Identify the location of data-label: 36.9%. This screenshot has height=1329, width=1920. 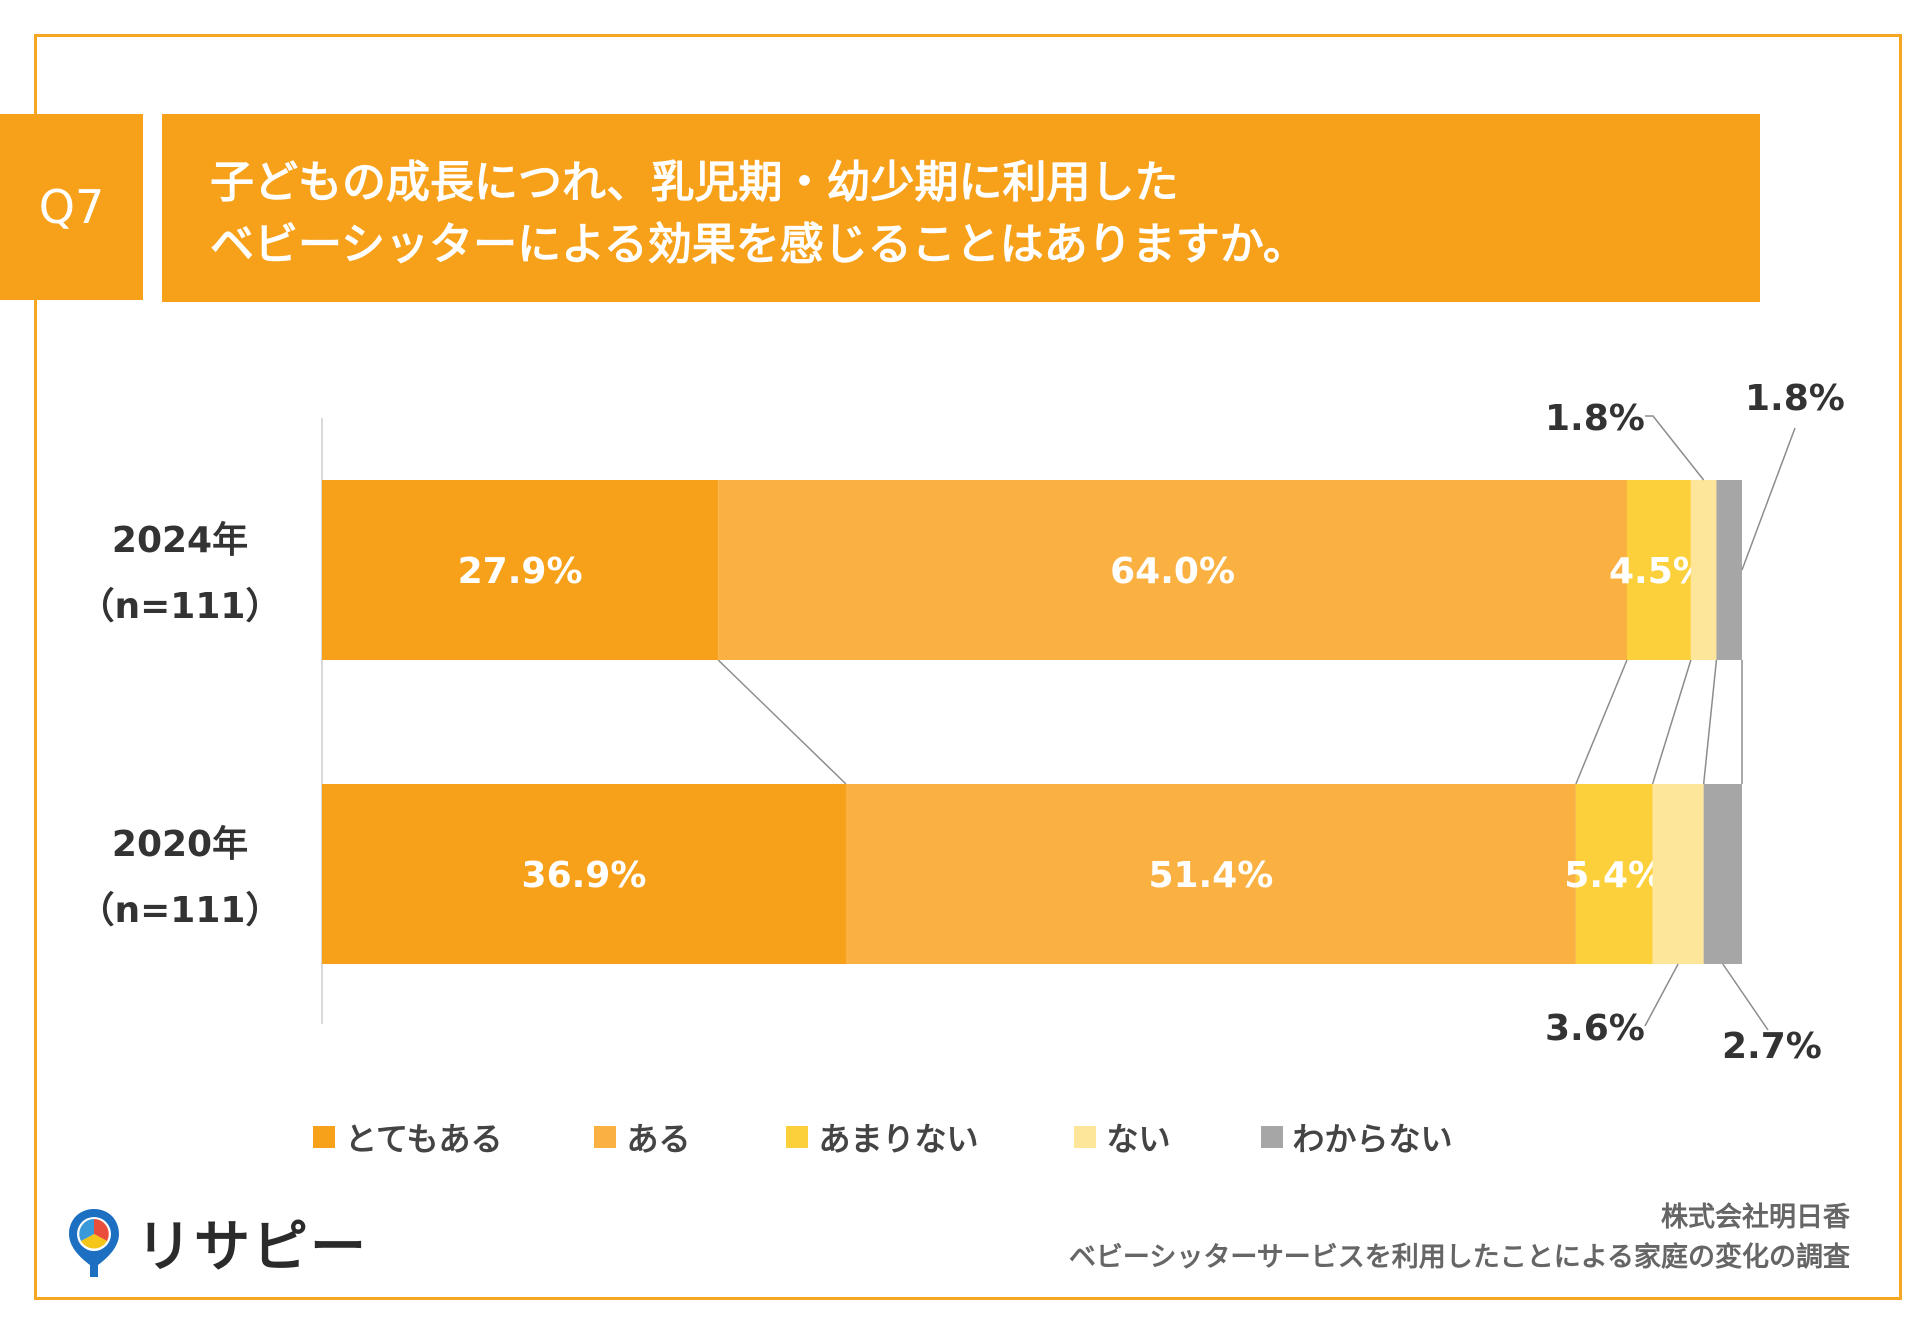
(584, 875).